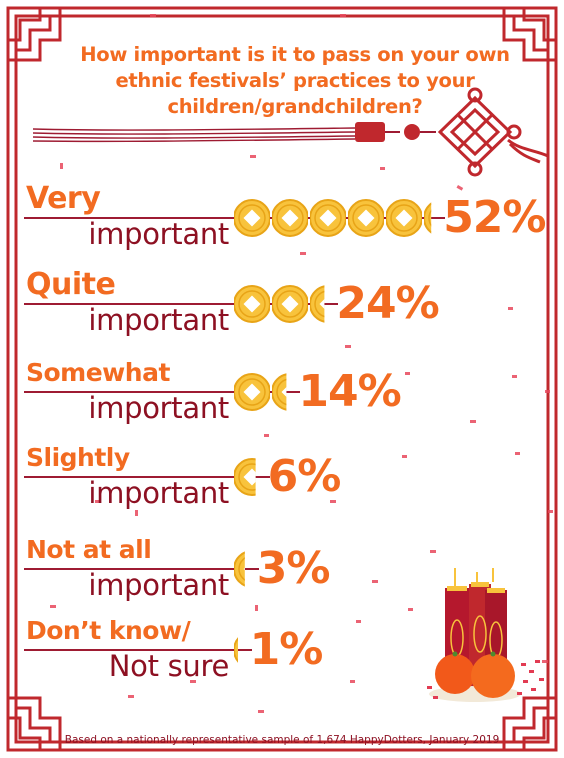  What do you see at coordinates (293, 568) in the screenshot?
I see `value-label: 3%` at bounding box center [293, 568].